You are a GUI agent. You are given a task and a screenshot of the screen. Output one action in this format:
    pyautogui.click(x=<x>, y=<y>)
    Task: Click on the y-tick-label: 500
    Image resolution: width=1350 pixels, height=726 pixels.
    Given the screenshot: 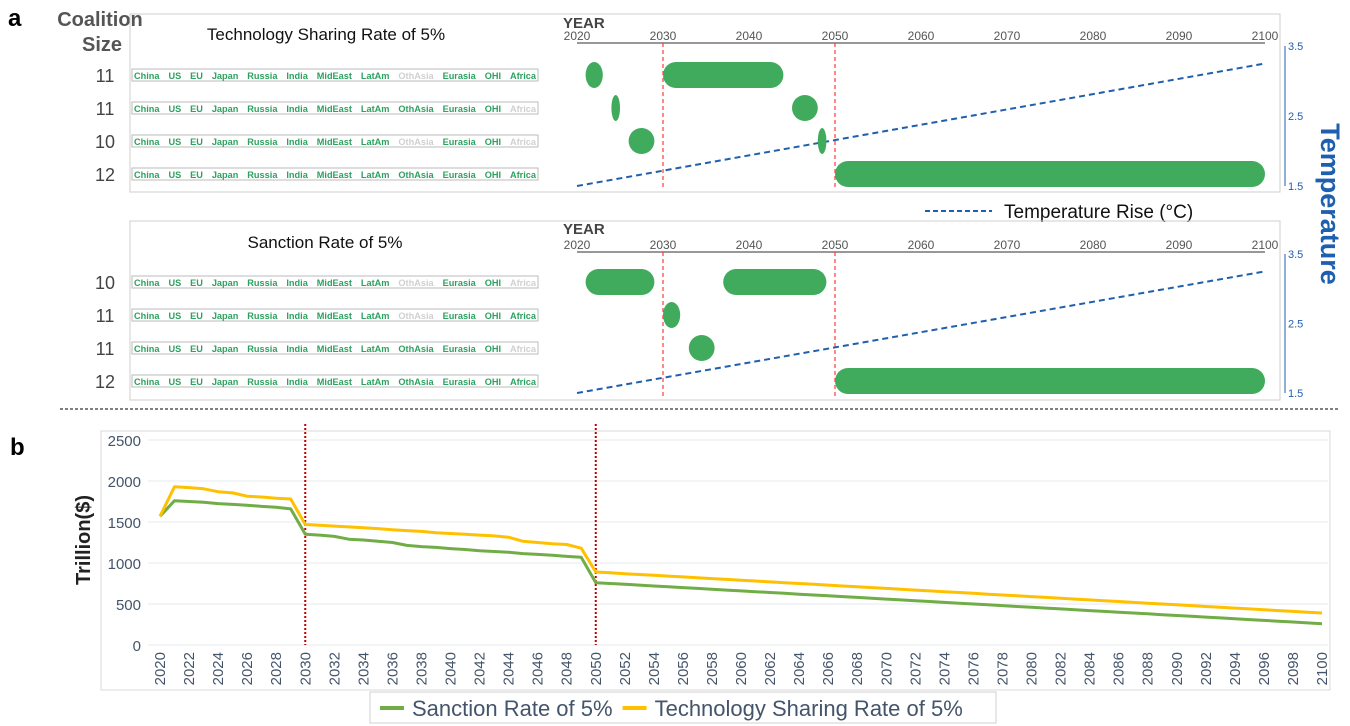 What is the action you would take?
    pyautogui.click(x=128, y=605)
    